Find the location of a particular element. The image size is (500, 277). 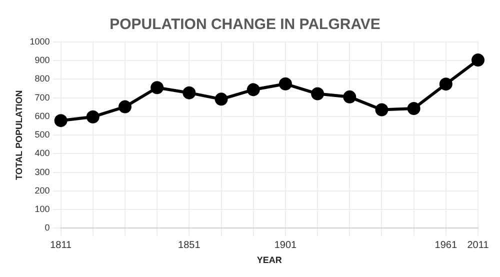

x-tick-label: 1811 is located at coordinates (61, 245).